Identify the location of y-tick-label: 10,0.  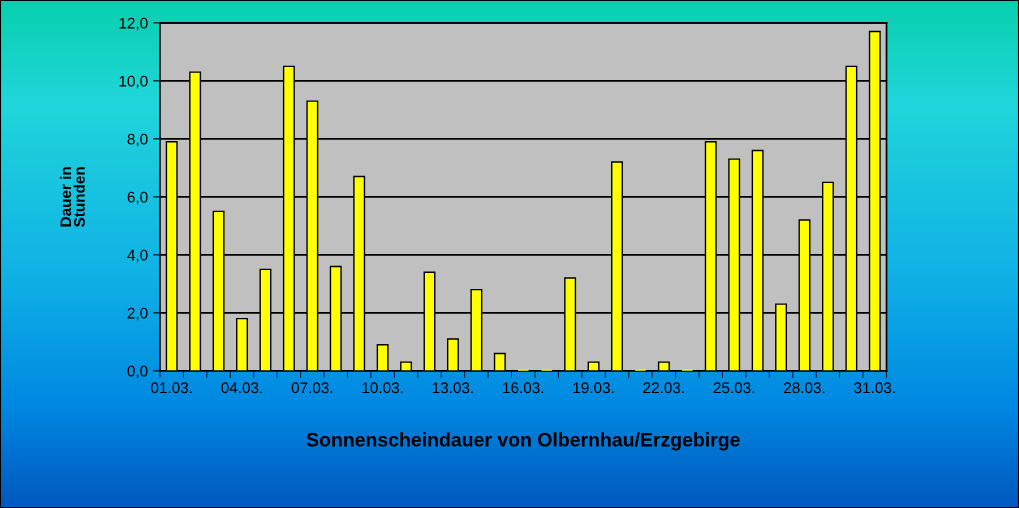
(133, 82).